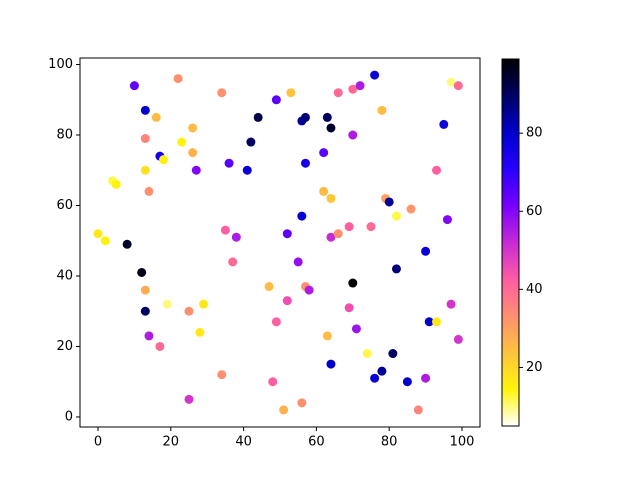 This screenshot has height=480, width=640. I want to click on x-tick-label: 40, so click(243, 442).